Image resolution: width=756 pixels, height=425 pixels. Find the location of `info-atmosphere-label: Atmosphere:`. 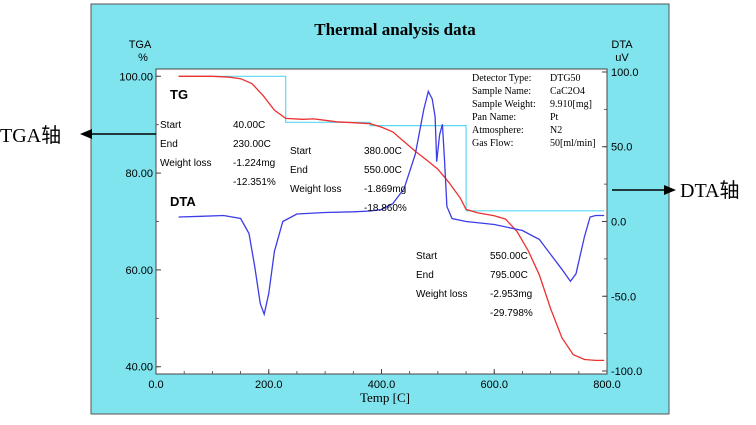

info-atmosphere-label: Atmosphere: is located at coordinates (498, 130).